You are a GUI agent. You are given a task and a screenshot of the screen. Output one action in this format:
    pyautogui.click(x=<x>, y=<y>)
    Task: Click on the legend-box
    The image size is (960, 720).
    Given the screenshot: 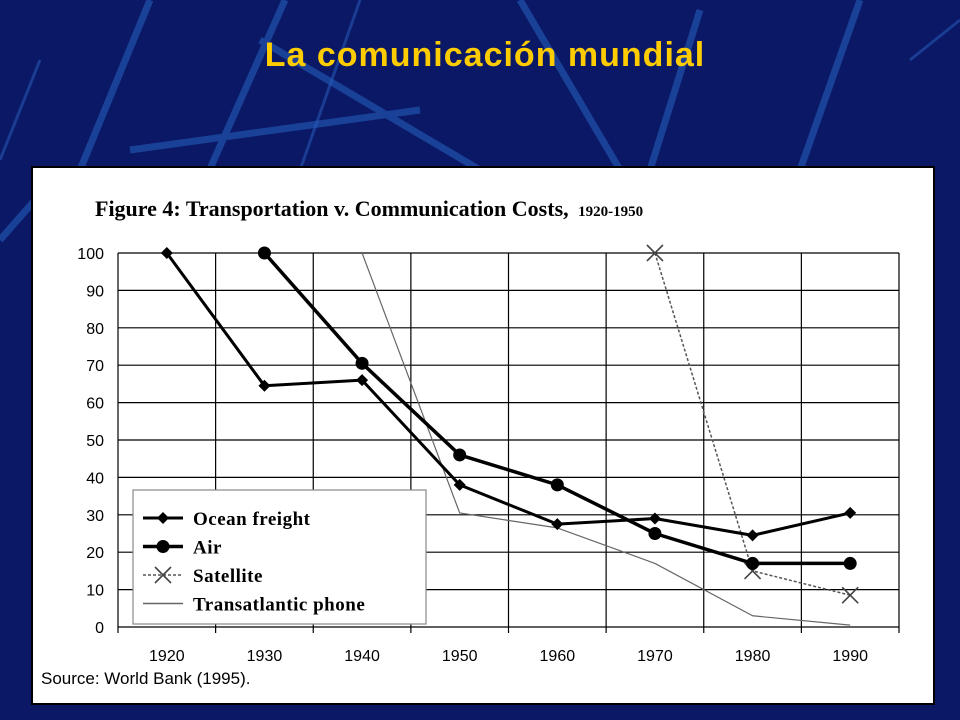 What is the action you would take?
    pyautogui.click(x=279, y=557)
    